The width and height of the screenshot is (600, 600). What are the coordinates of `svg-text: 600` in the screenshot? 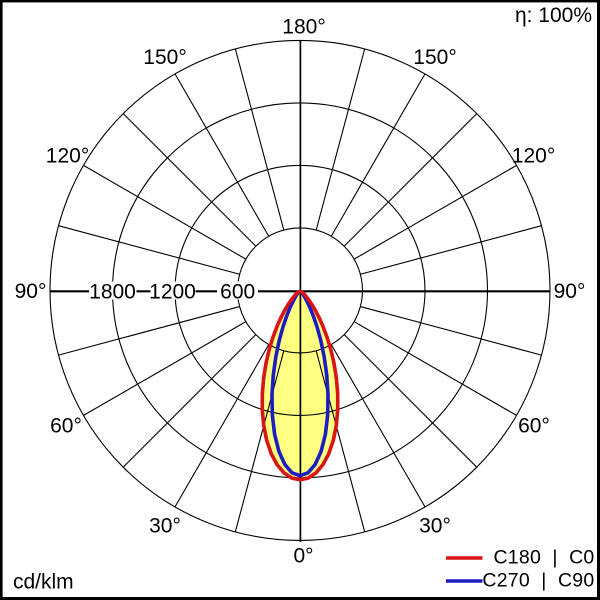 It's located at (237, 291).